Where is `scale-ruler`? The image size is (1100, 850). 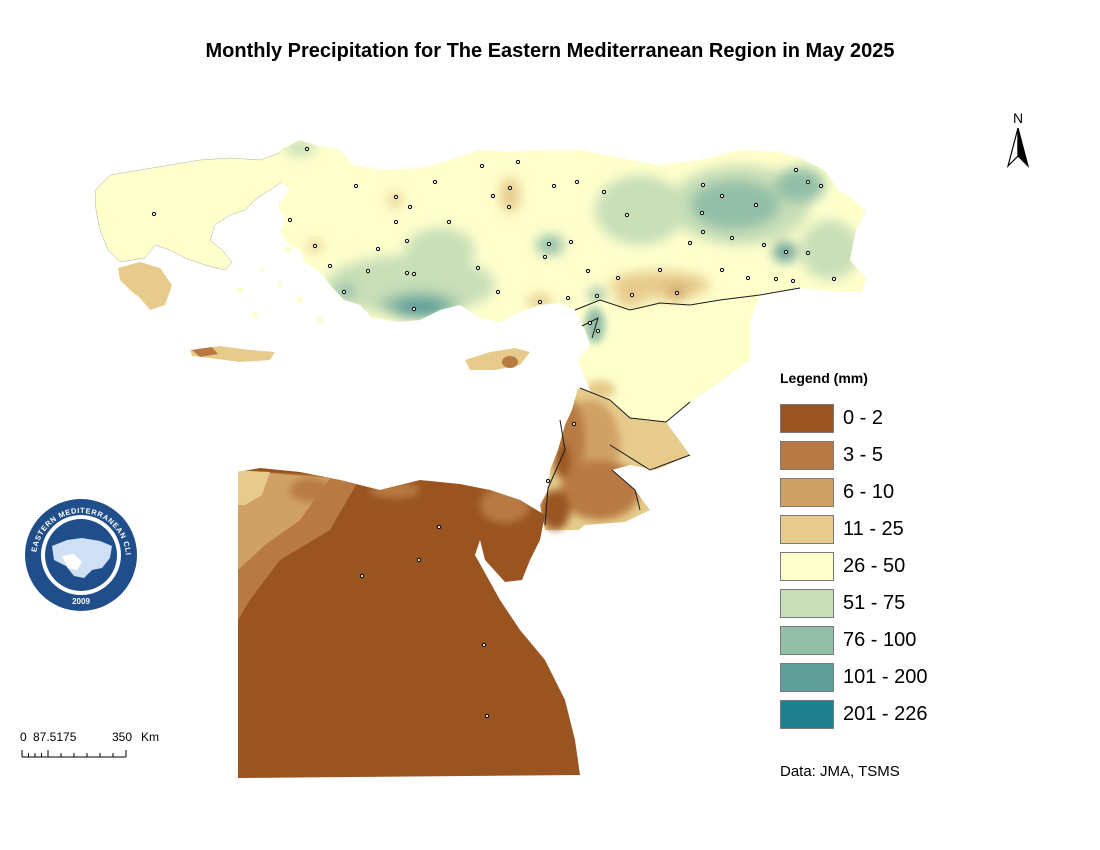 scale-ruler is located at coordinates (74, 754).